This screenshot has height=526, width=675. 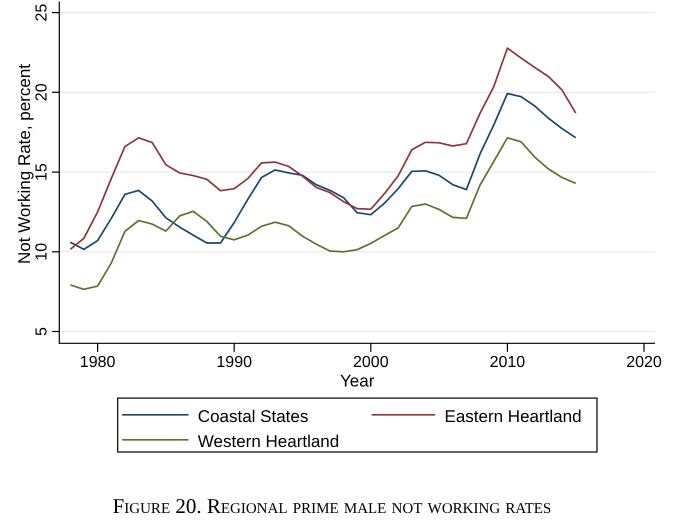 I want to click on svg-text: Not Working Rate, percent, so click(x=24, y=164).